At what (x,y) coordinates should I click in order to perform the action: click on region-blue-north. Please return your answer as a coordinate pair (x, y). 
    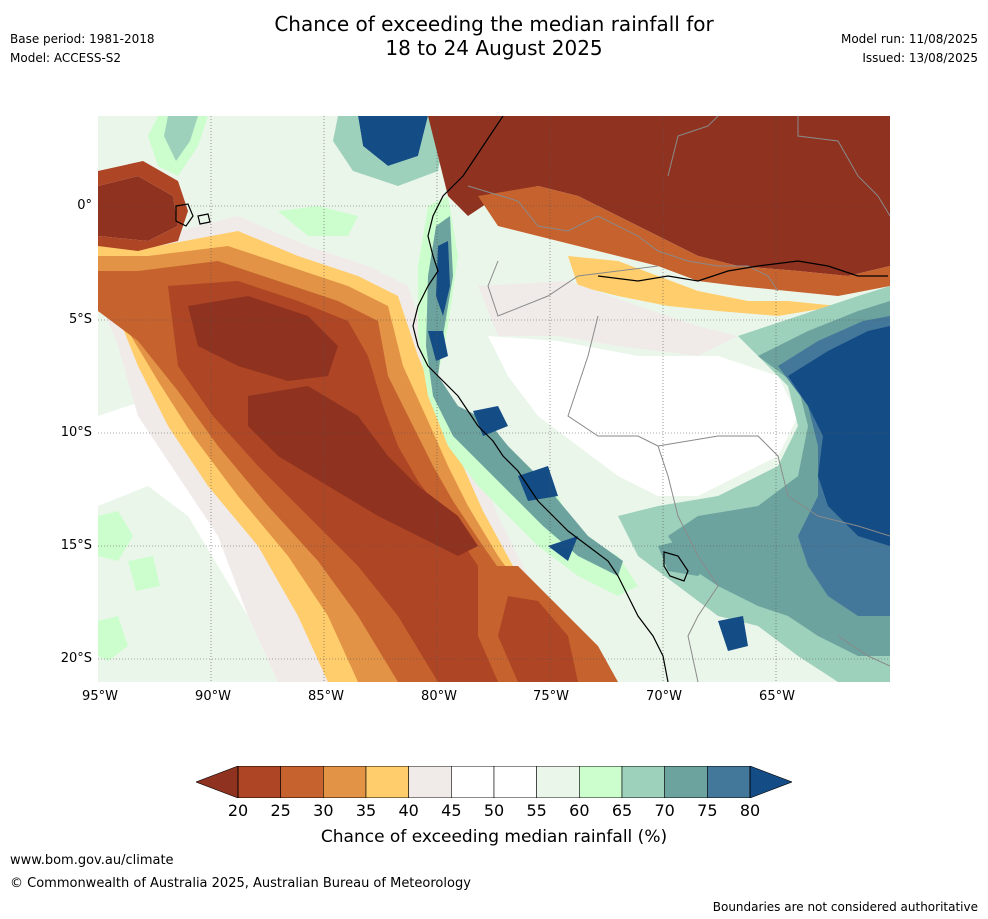
    Looking at the image, I should click on (393, 141).